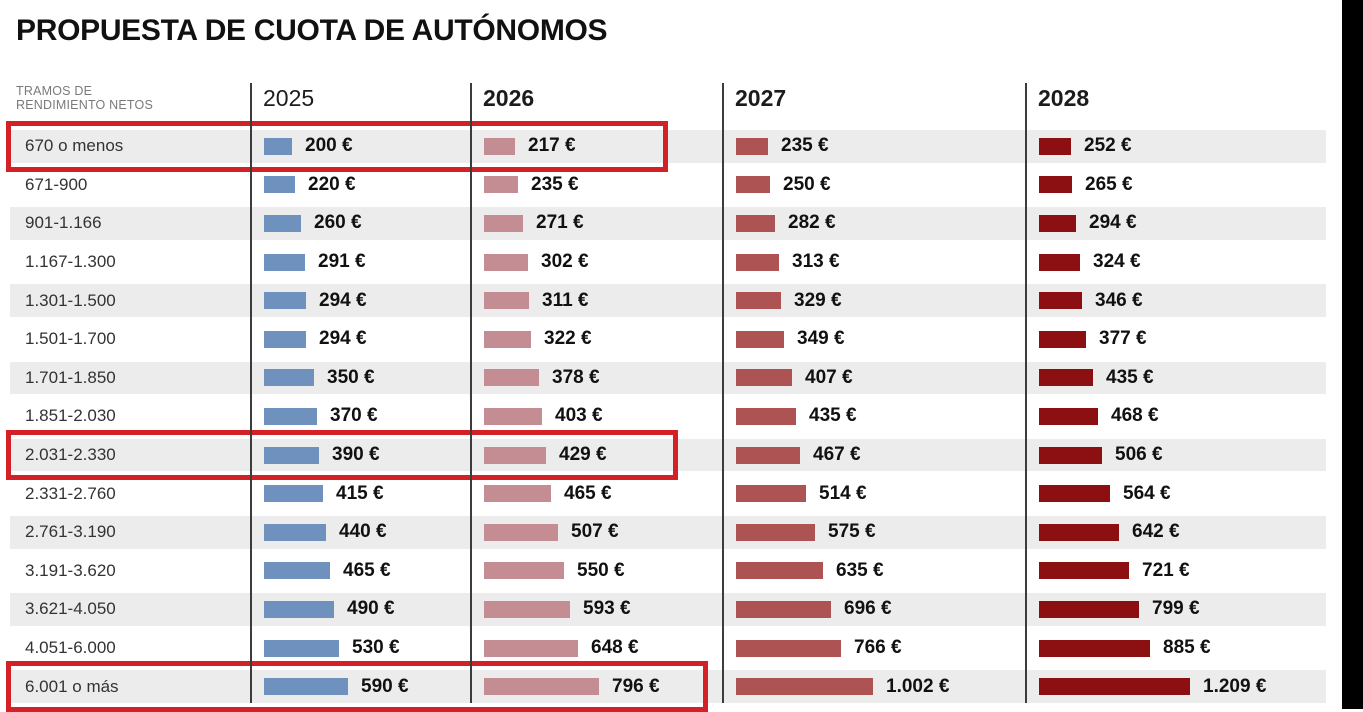 The width and height of the screenshot is (1363, 712). Describe the element at coordinates (579, 416) in the screenshot. I see `value-label: 403 €` at that location.